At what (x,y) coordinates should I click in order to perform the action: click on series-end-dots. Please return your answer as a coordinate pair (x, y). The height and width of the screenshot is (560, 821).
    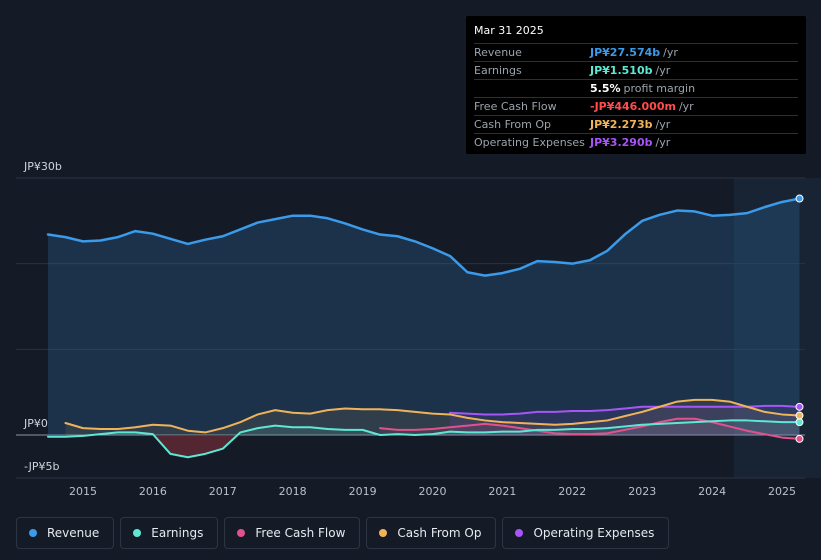
    Looking at the image, I should click on (799, 318).